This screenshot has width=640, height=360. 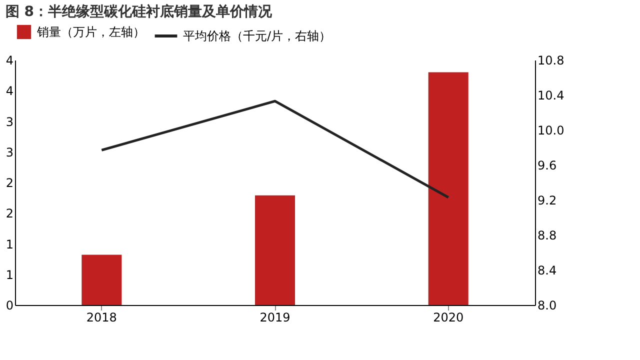 What do you see at coordinates (547, 271) in the screenshot?
I see `y2-tick-label: 8.4` at bounding box center [547, 271].